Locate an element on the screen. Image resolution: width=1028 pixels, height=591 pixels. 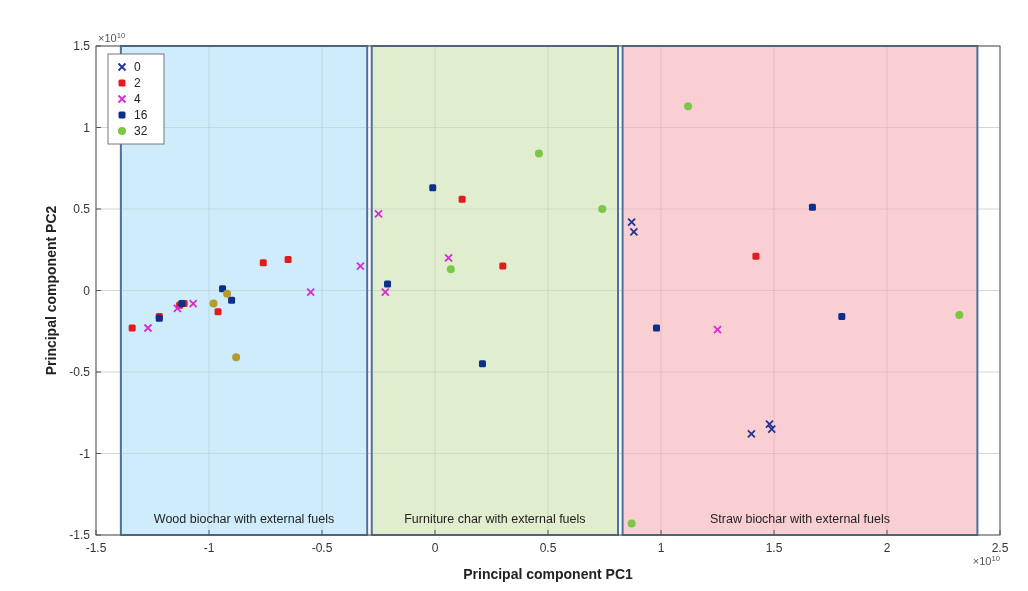
y-tick-label: -1.5 is located at coordinates (80, 535).